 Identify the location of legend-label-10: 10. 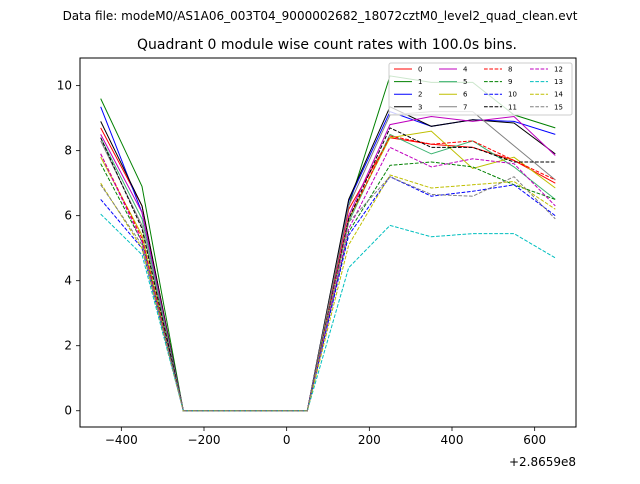
(512, 95).